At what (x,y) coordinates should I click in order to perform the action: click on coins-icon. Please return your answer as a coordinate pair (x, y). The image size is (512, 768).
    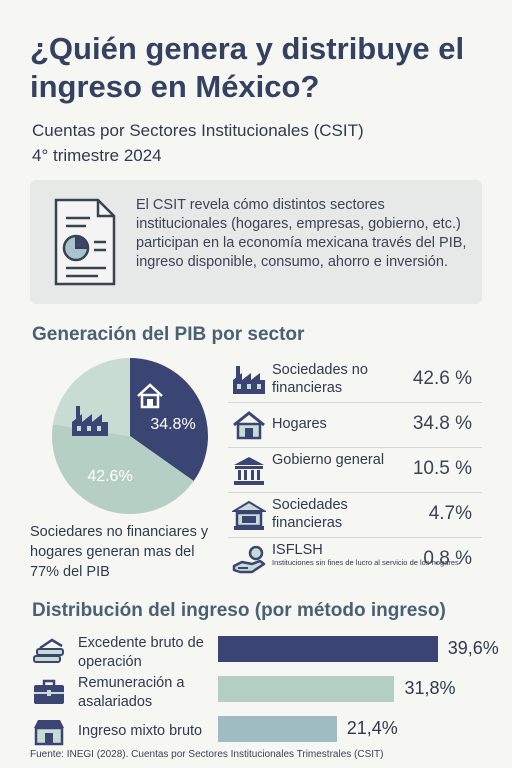
    Looking at the image, I should click on (48, 650).